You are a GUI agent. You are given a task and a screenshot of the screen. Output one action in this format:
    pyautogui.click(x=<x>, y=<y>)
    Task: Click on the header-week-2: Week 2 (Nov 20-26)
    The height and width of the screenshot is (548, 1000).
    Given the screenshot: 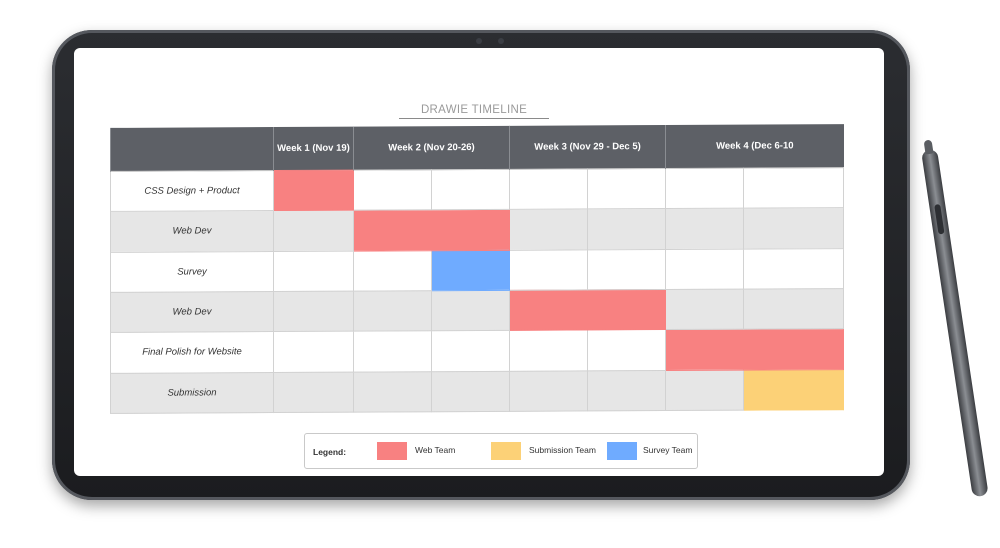 What is the action you would take?
    pyautogui.click(x=431, y=148)
    